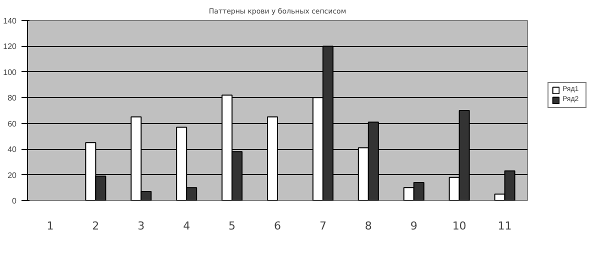  Describe the element at coordinates (277, 226) in the screenshot. I see `x-tick-label: 6` at that location.